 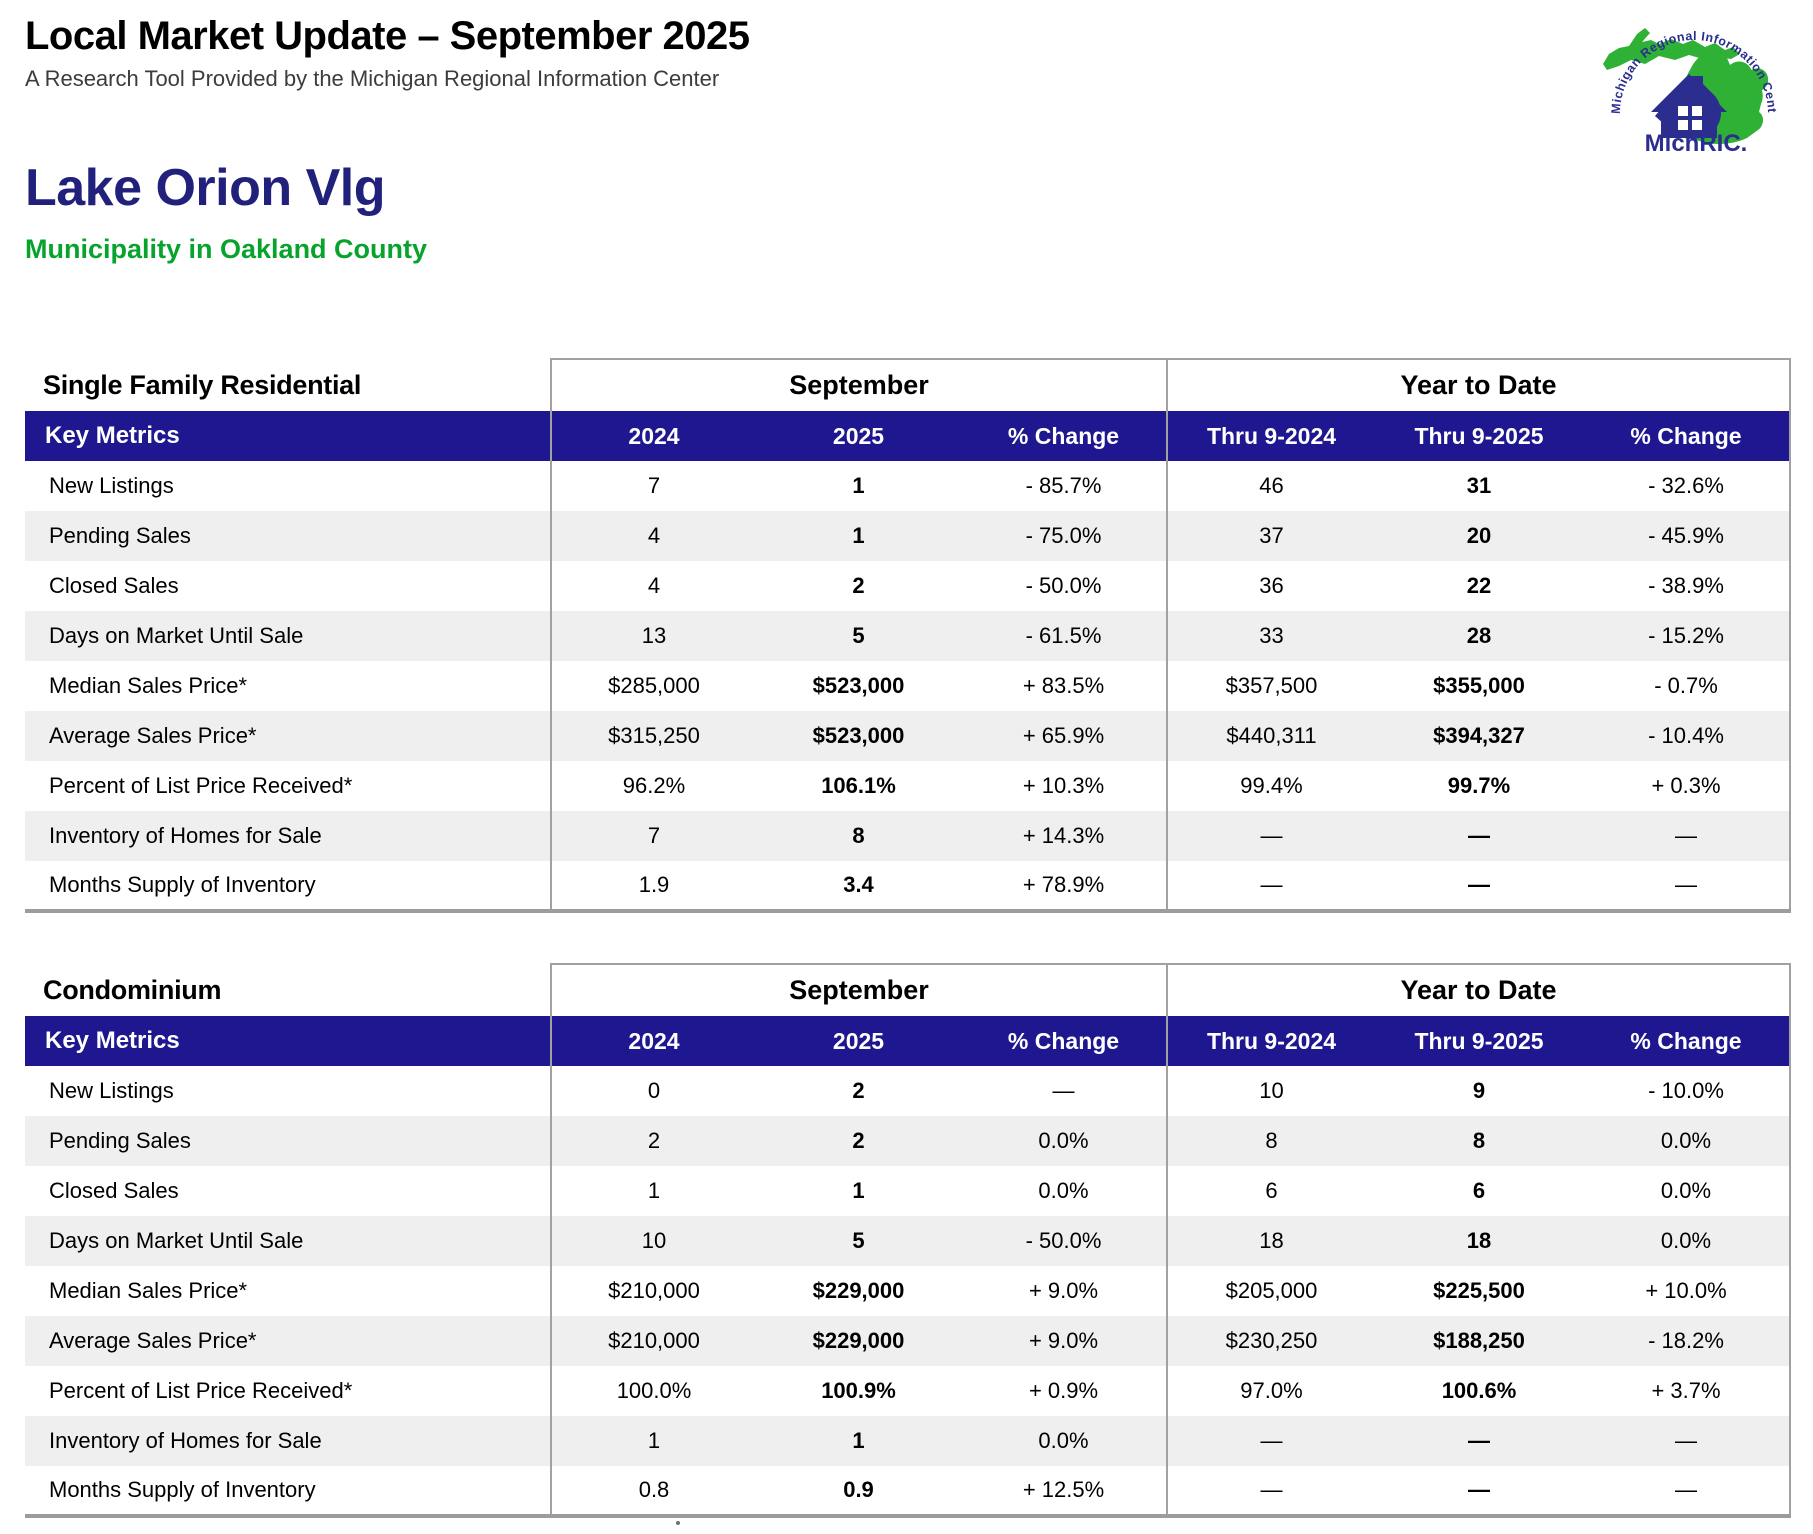 I want to click on metric-label: Percent of List Price Received*, so click(x=288, y=1391).